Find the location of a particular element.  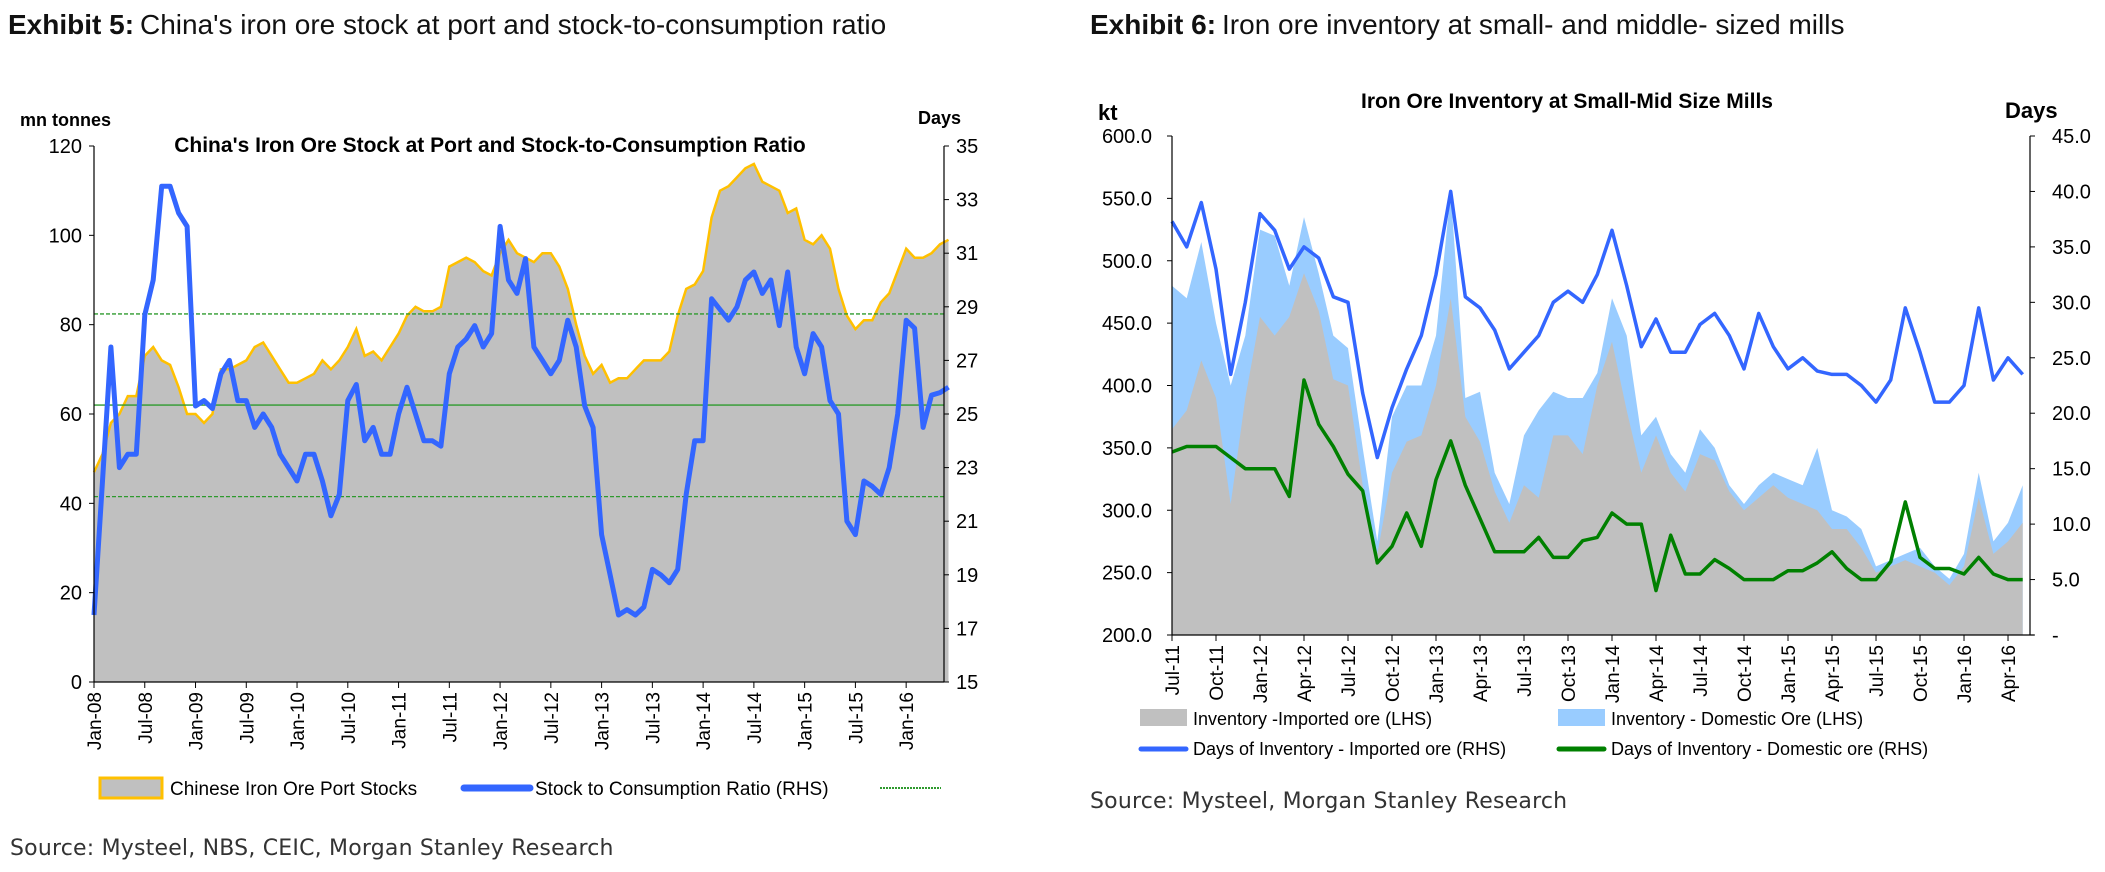

y-tick-label: 0 is located at coordinates (76, 683).